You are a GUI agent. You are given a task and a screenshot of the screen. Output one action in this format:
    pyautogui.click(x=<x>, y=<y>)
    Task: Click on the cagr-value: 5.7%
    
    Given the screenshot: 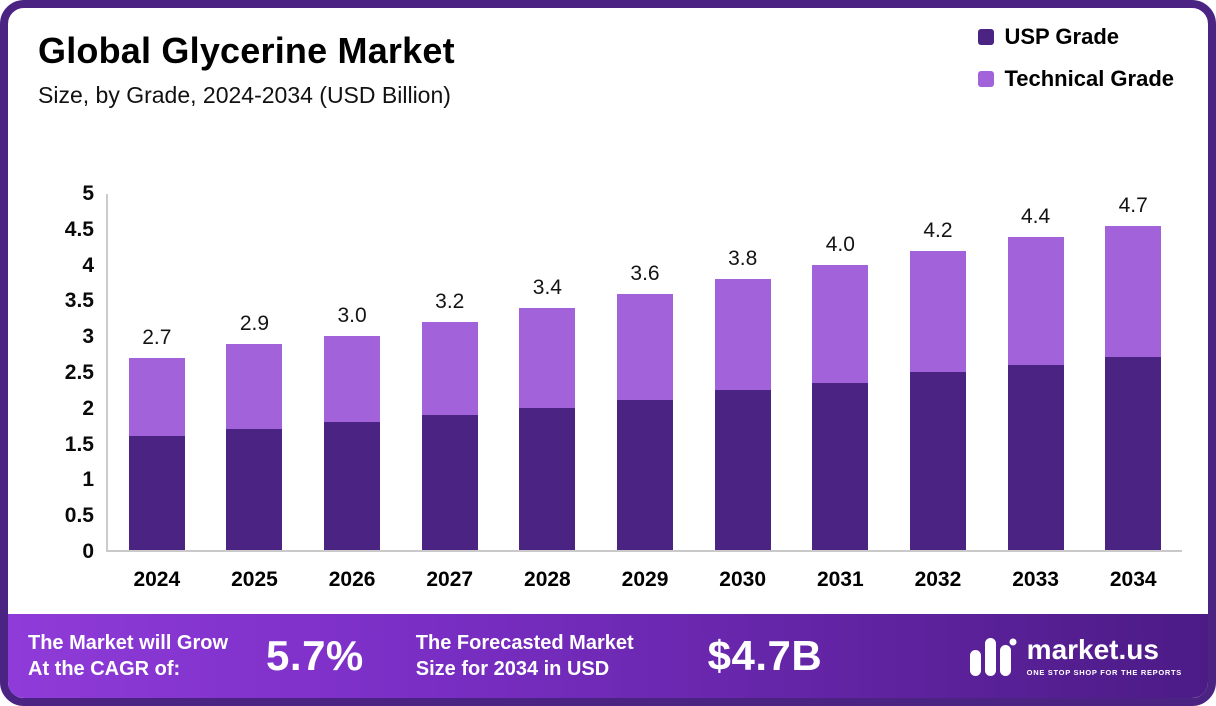 What is the action you would take?
    pyautogui.click(x=315, y=655)
    